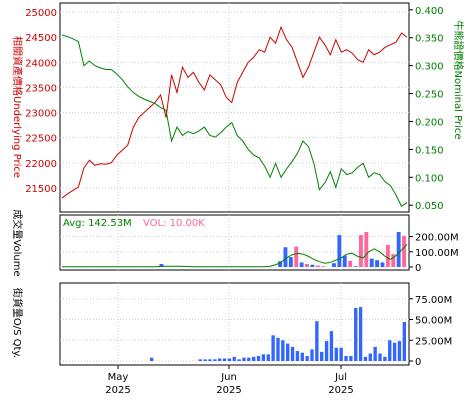 The image size is (475, 400). What do you see at coordinates (17, 107) in the screenshot?
I see `underlying-axis-label: 相關資產價格Underlying Price` at bounding box center [17, 107].